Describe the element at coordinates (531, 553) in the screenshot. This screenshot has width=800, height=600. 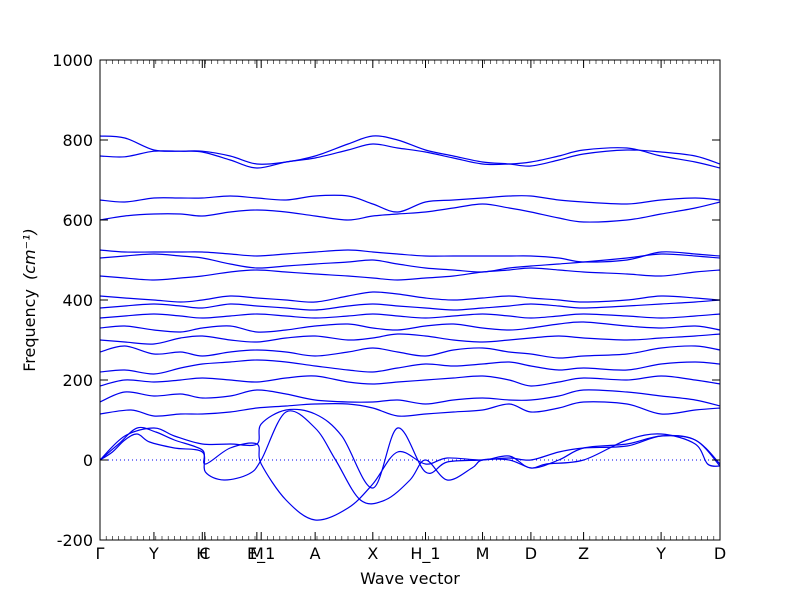
I see `x-tick-label-10: D` at that location.